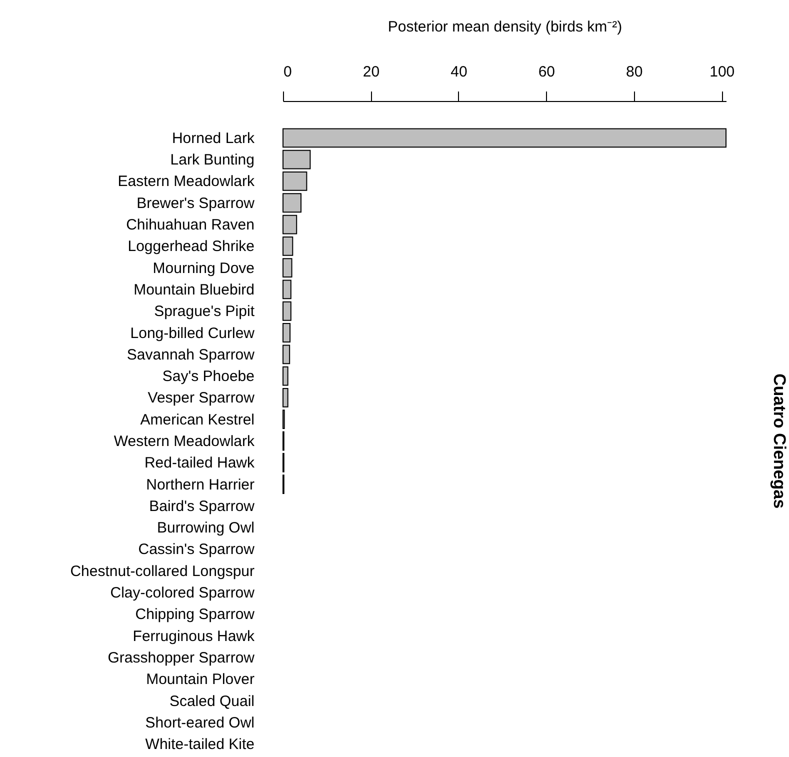 The image size is (789, 757). I want to click on y-tick-label: White-tailed Kite, so click(199, 745).